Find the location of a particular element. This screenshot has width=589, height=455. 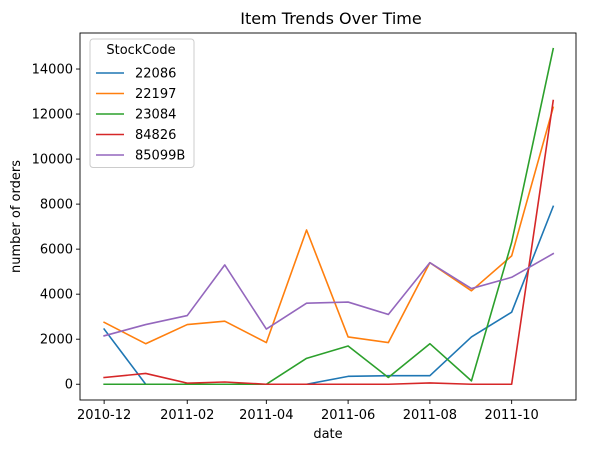

legend-label-22197: 22197 is located at coordinates (155, 94).